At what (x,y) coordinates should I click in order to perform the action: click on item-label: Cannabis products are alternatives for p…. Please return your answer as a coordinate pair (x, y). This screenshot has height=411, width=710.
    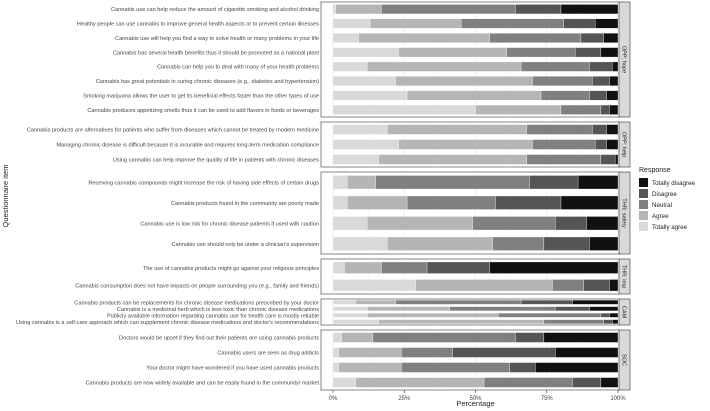
    Looking at the image, I should click on (173, 131).